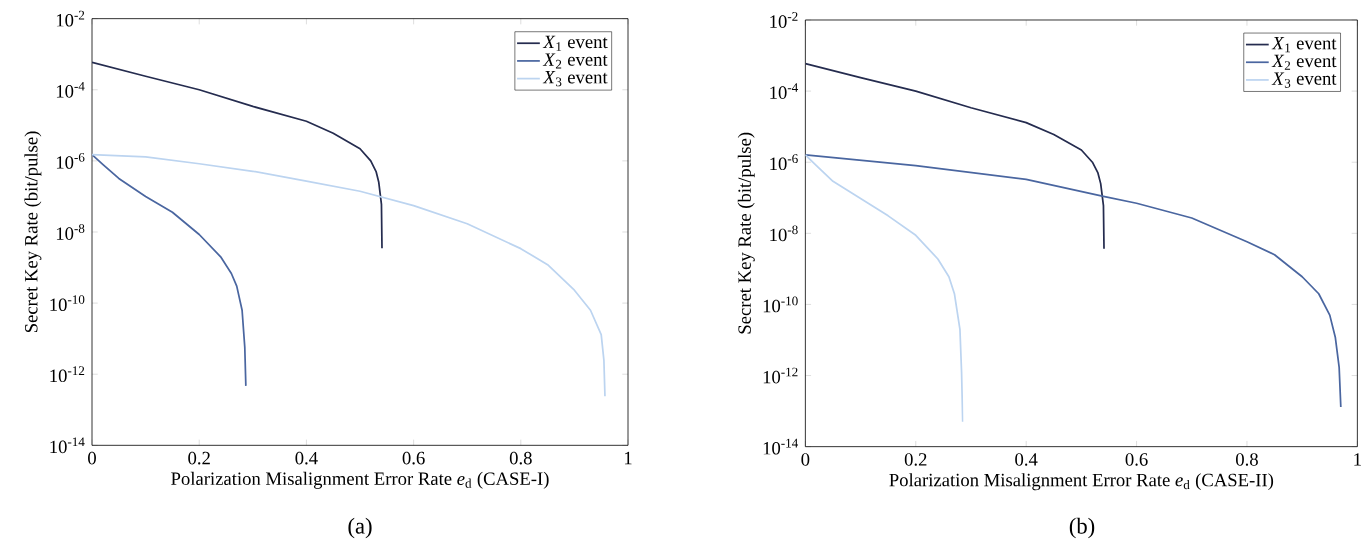 The image size is (1368, 552). I want to click on text: (a), so click(360, 528).